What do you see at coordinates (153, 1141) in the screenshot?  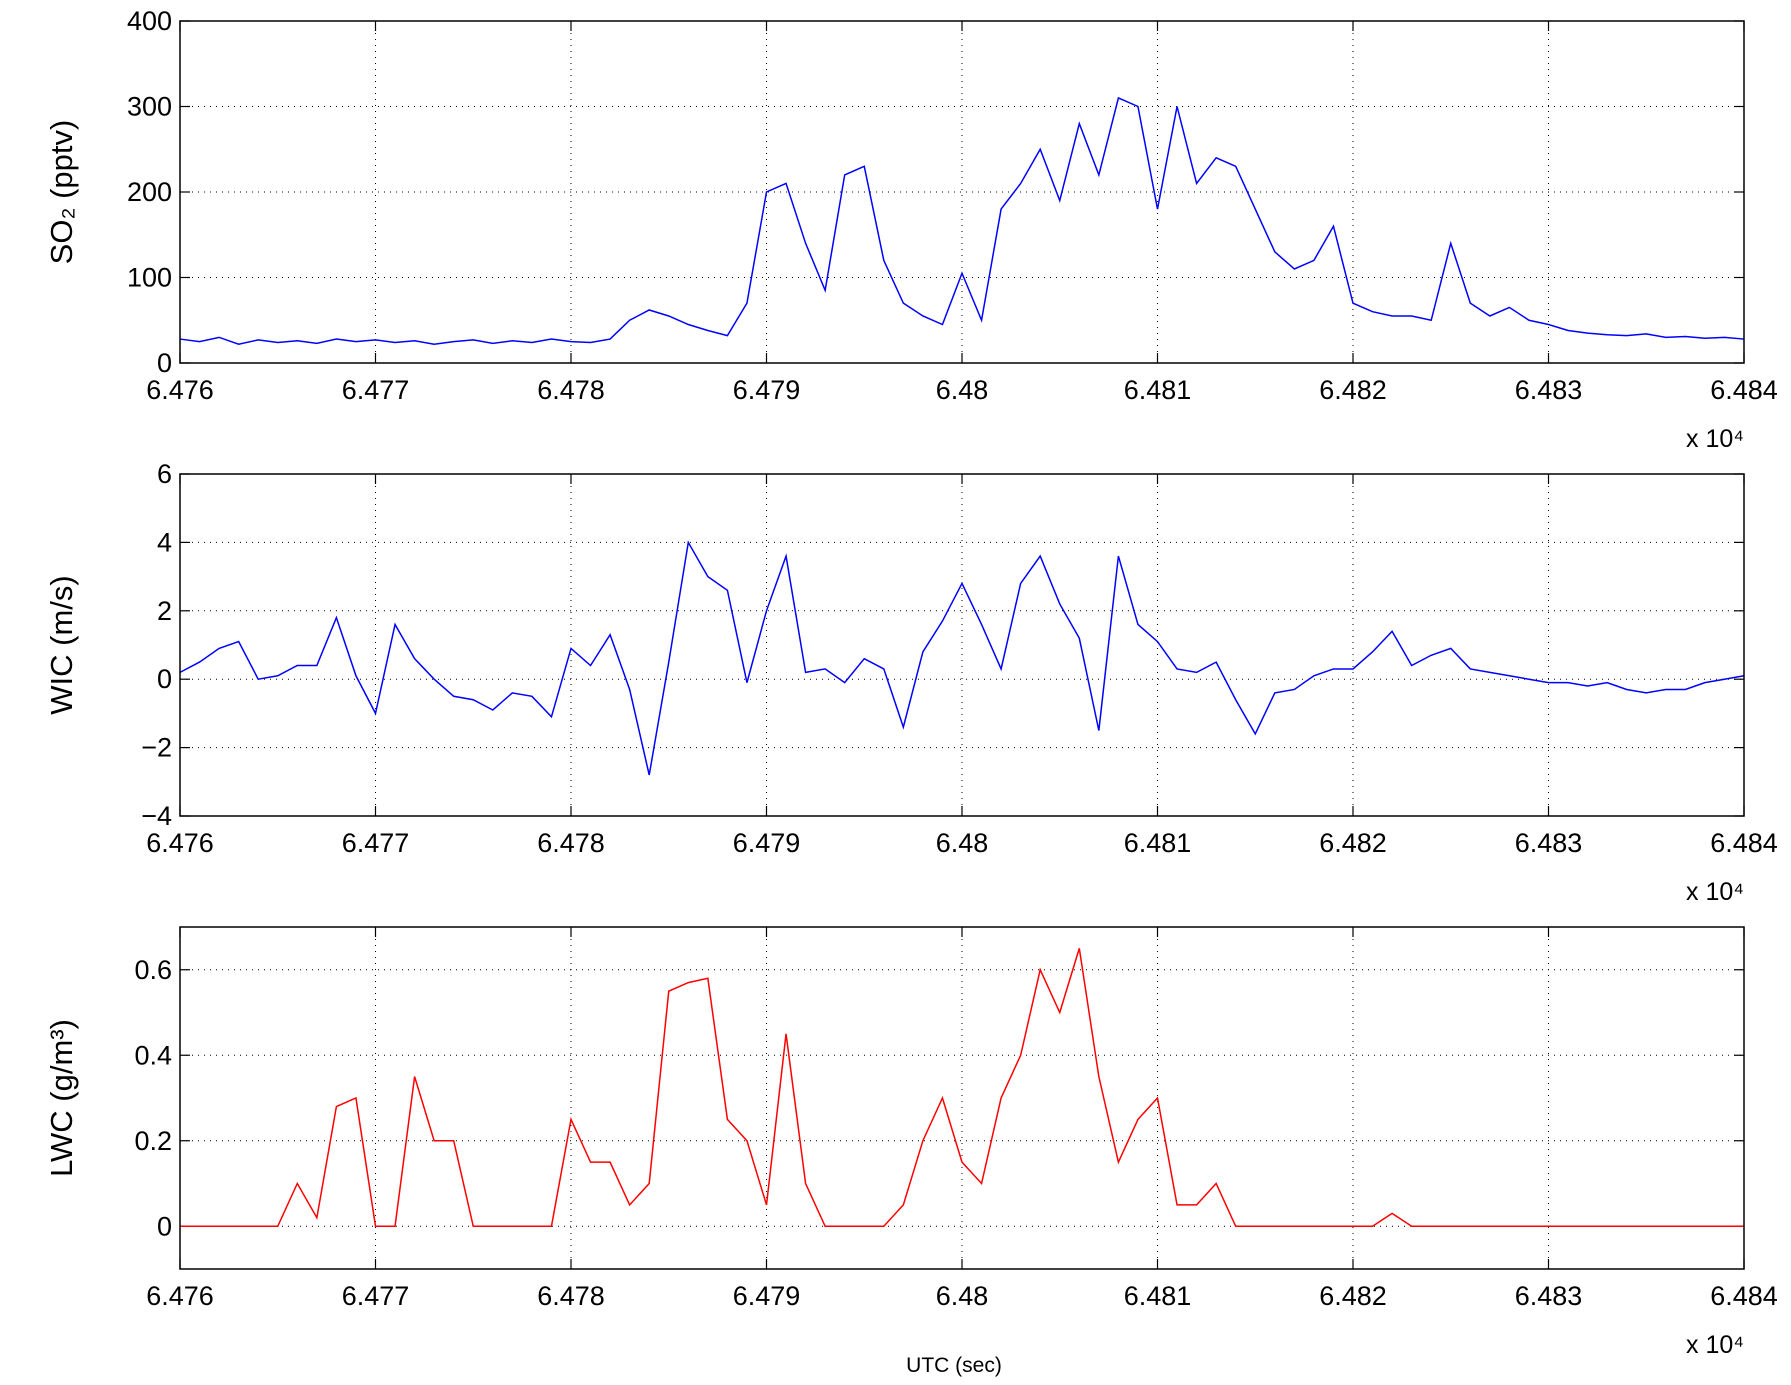 I see `y-tick-label: 0.2` at bounding box center [153, 1141].